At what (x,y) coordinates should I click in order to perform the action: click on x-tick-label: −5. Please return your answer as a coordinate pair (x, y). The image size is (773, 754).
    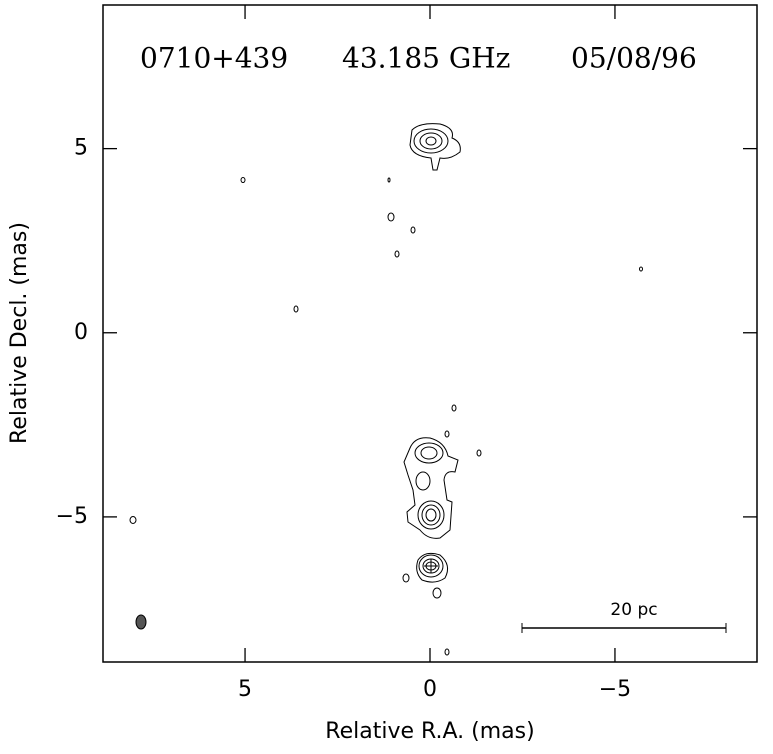
    Looking at the image, I should click on (615, 689).